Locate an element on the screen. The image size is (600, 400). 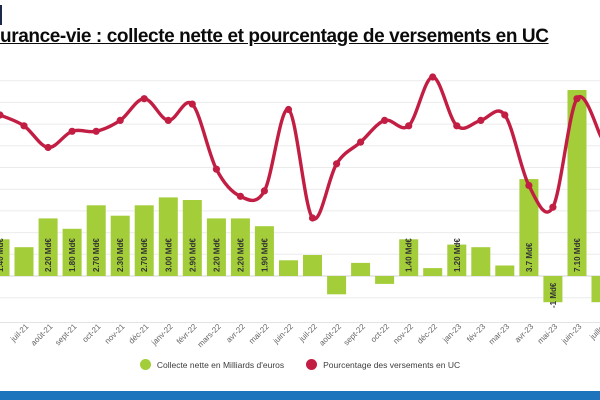
x-axis-label: mar-23 is located at coordinates (499, 334).